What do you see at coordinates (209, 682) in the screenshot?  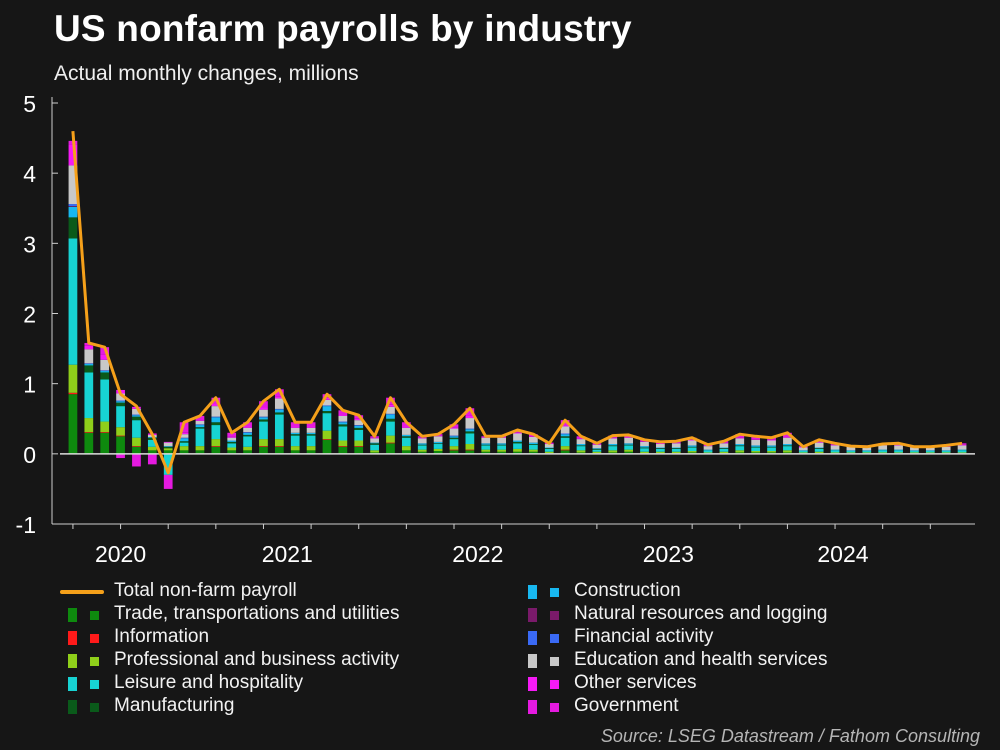 I see `legend-label: Leisure and hospitality` at bounding box center [209, 682].